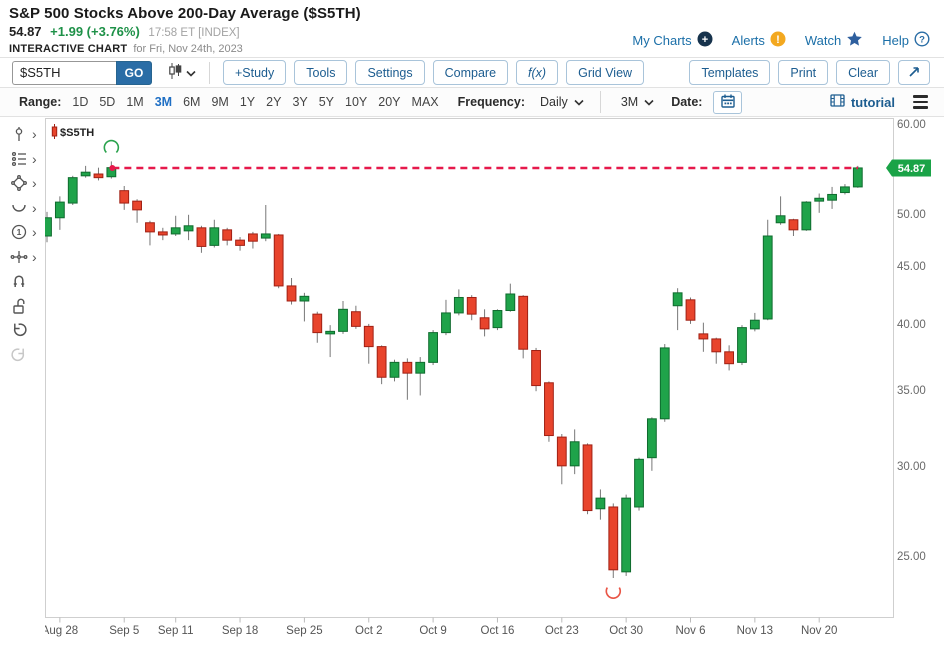 This screenshot has height=655, width=944. What do you see at coordinates (562, 102) in the screenshot?
I see `frequency-select: Daily` at bounding box center [562, 102].